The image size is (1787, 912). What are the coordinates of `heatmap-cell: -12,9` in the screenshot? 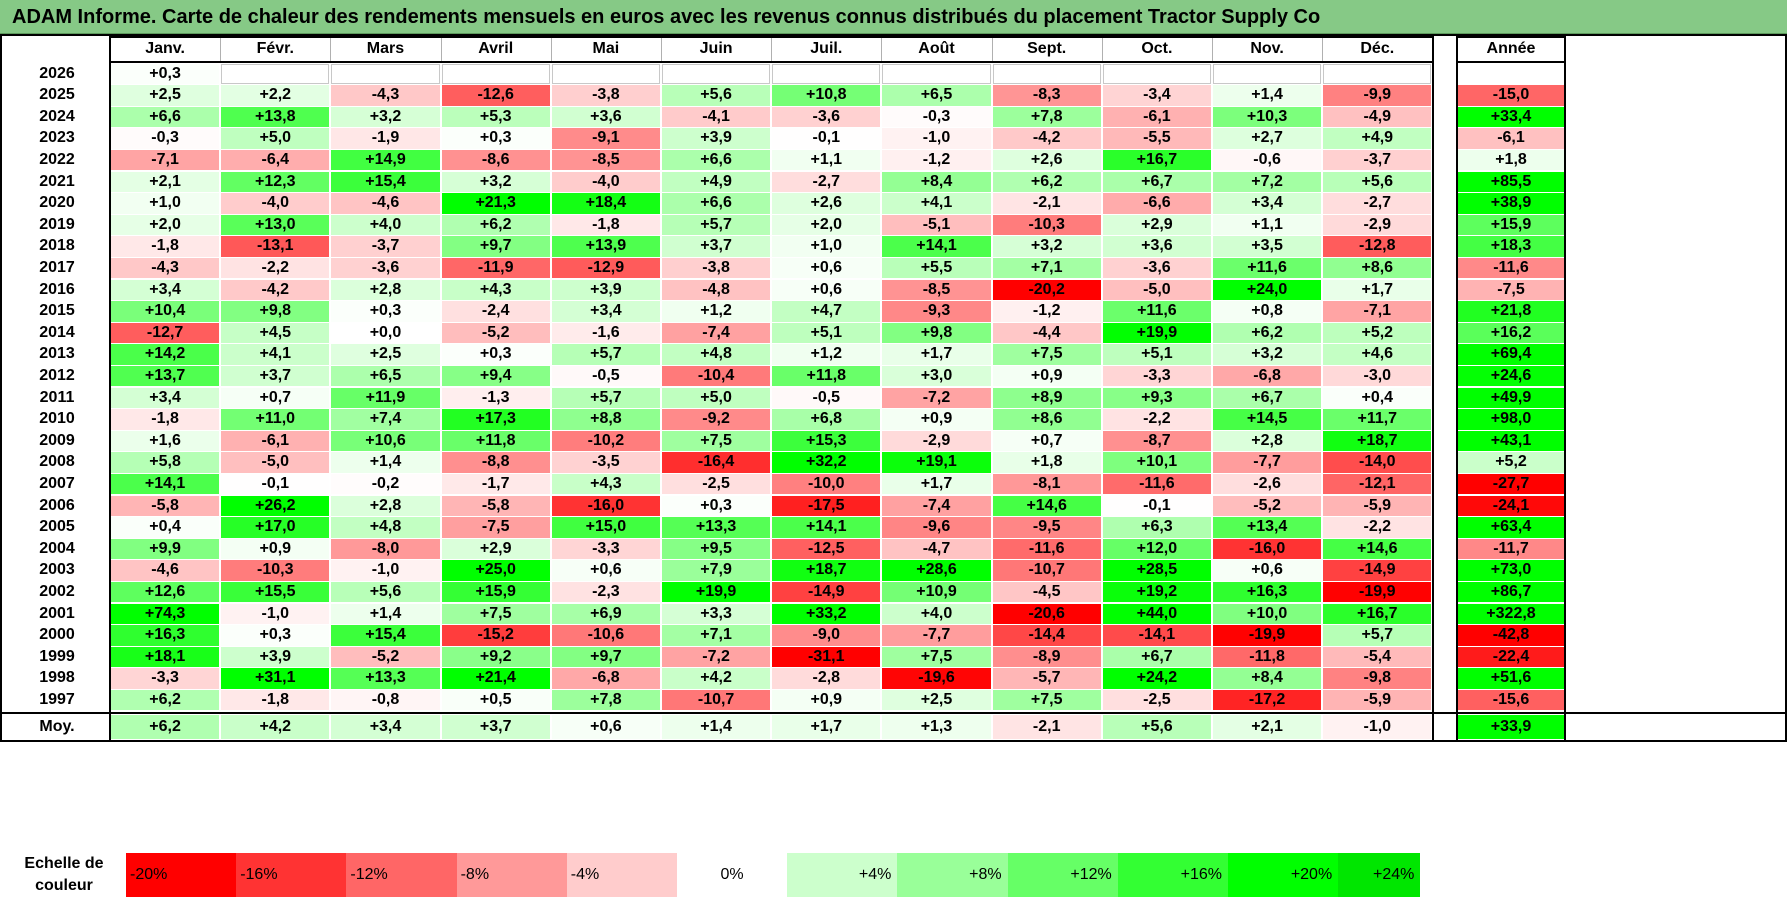 It's located at (605, 268).